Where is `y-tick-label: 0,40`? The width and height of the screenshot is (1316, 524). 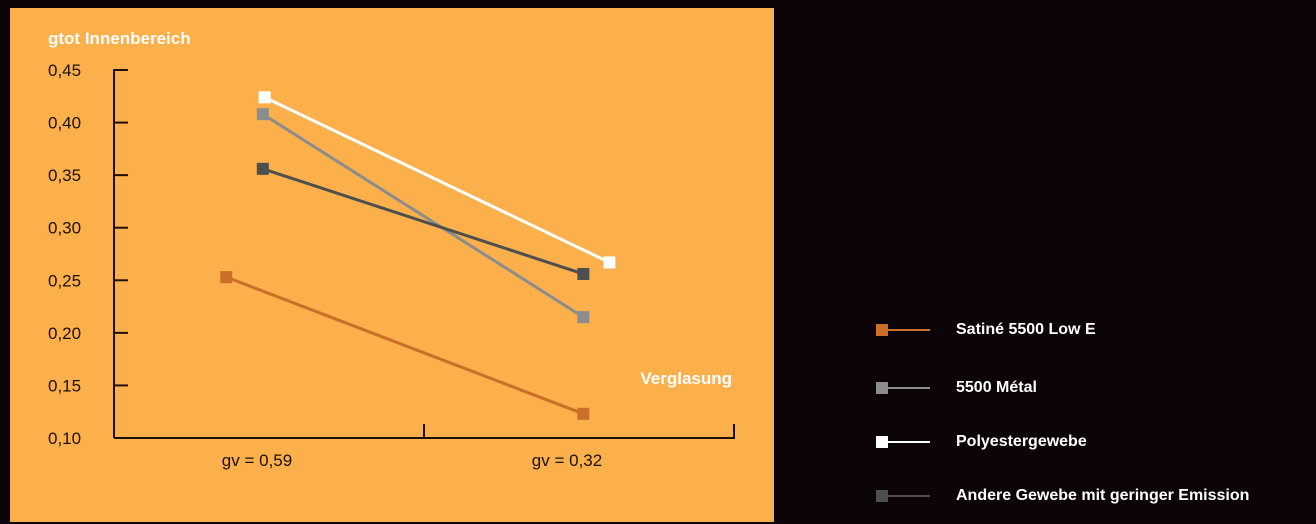
y-tick-label: 0,40 is located at coordinates (64, 123).